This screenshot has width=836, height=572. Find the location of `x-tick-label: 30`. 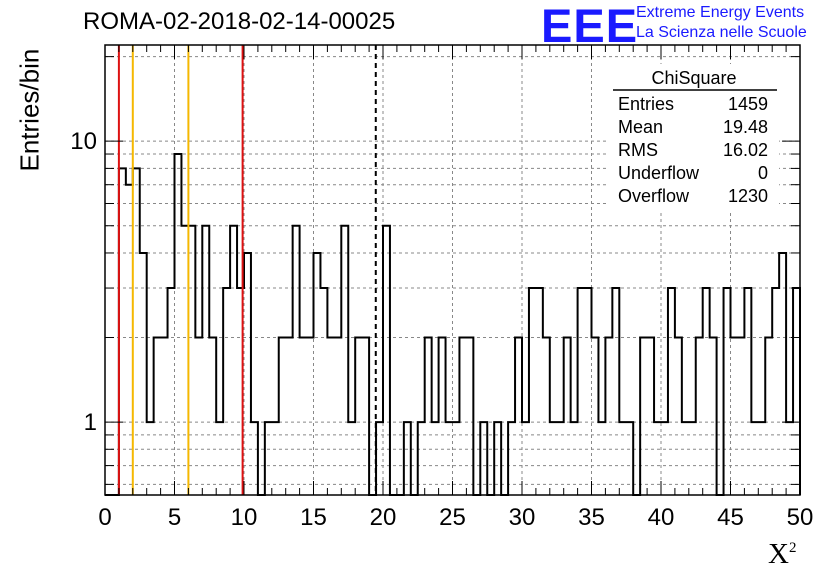

x-tick-label: 30 is located at coordinates (522, 517).